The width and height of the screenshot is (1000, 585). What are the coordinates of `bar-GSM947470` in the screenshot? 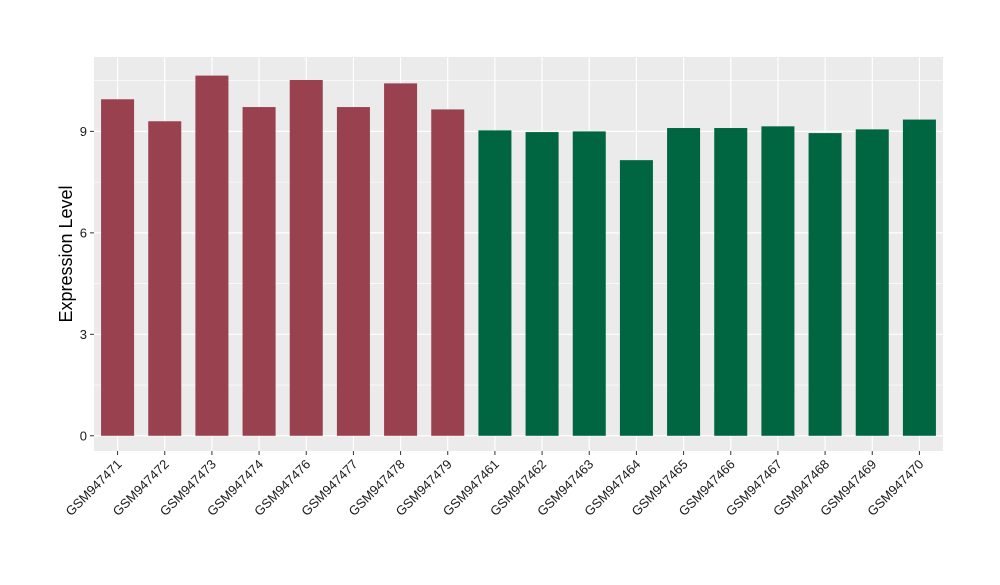 It's located at (919, 277).